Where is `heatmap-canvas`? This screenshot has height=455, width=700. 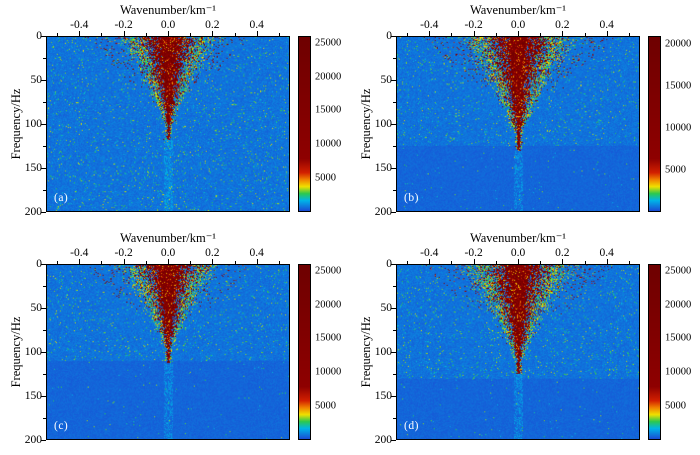
heatmap-canvas is located at coordinates (518, 352).